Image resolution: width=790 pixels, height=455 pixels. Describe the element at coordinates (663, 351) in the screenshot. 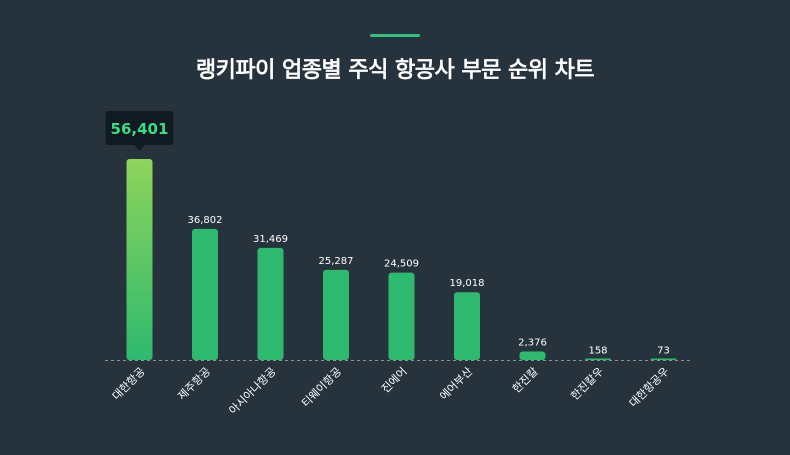

I see `value-label-9: 73` at that location.